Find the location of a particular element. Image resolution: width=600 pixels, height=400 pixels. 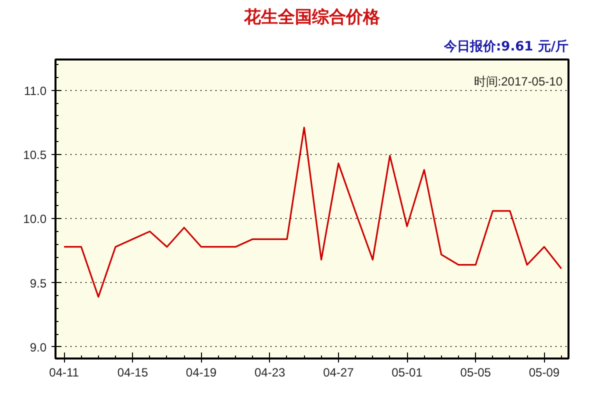

x-tick-label: 04-27 is located at coordinates (338, 373).